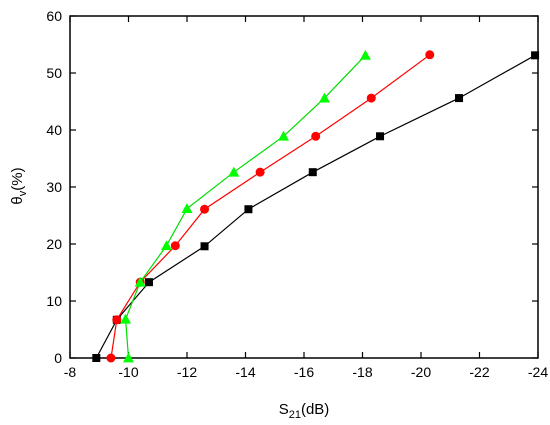 This screenshot has height=425, width=550. Describe the element at coordinates (54, 130) in the screenshot. I see `y-tick-label: 40` at that location.